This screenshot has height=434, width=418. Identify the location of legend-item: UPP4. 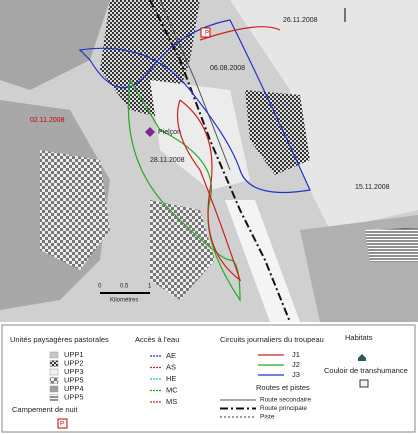
(74, 388).